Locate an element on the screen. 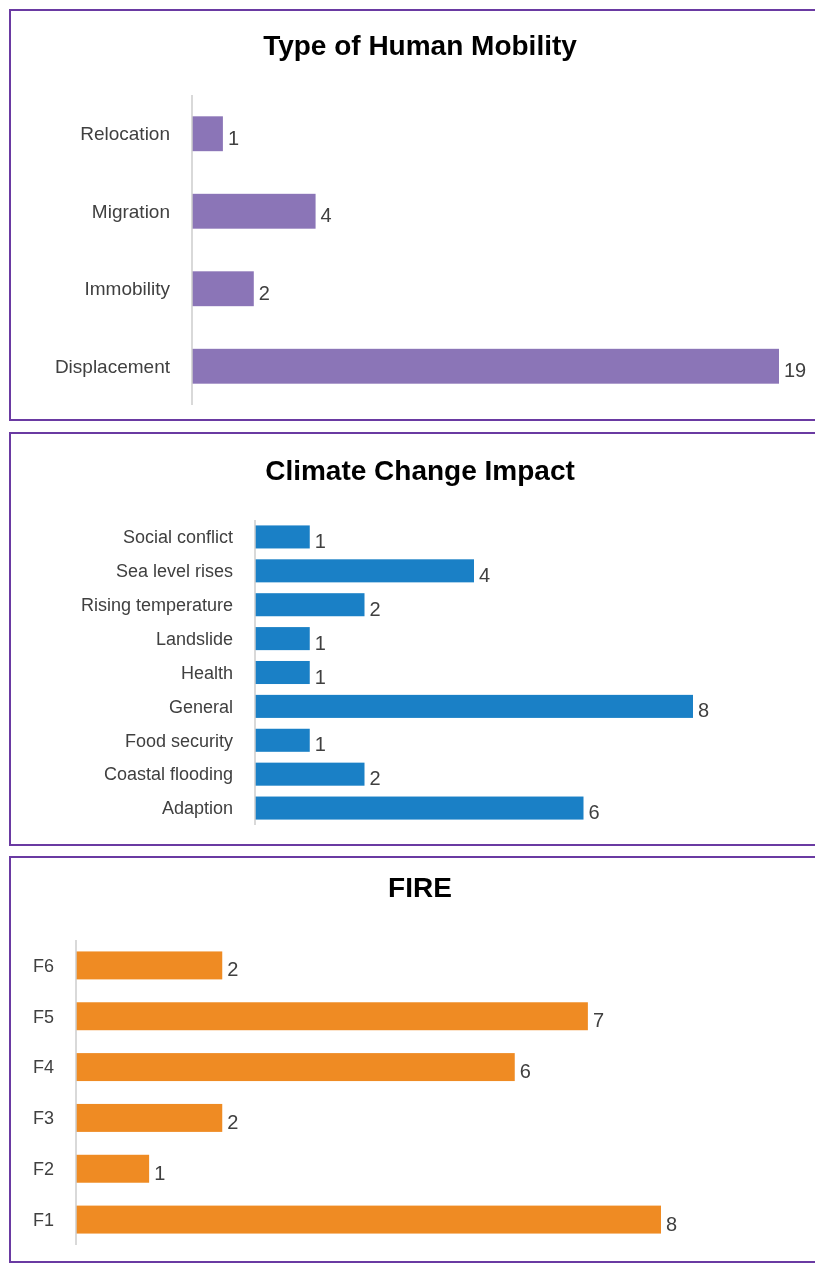  chart-title: Climate Change Impact is located at coordinates (420, 470).